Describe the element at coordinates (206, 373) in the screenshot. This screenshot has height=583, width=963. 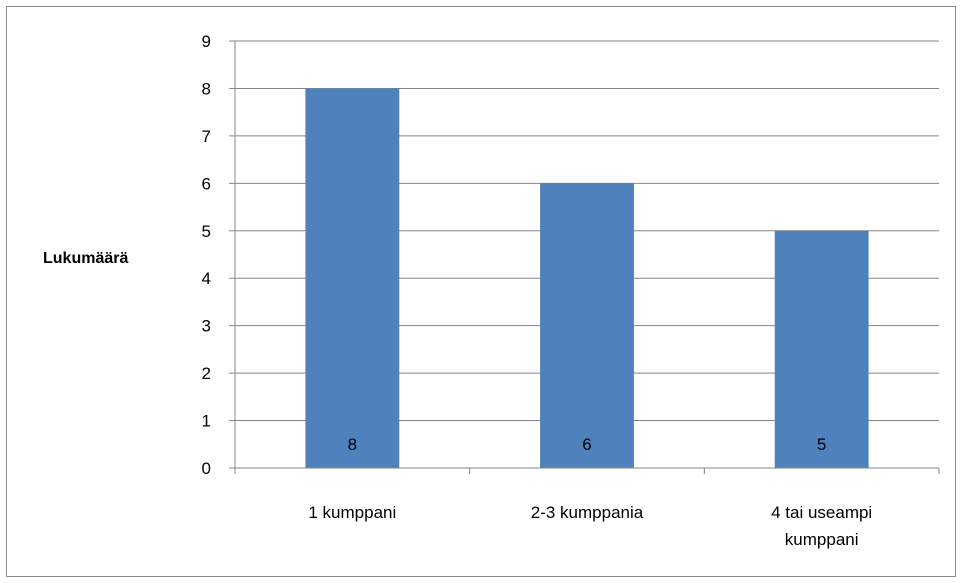
I see `y-tick-label: 2` at that location.